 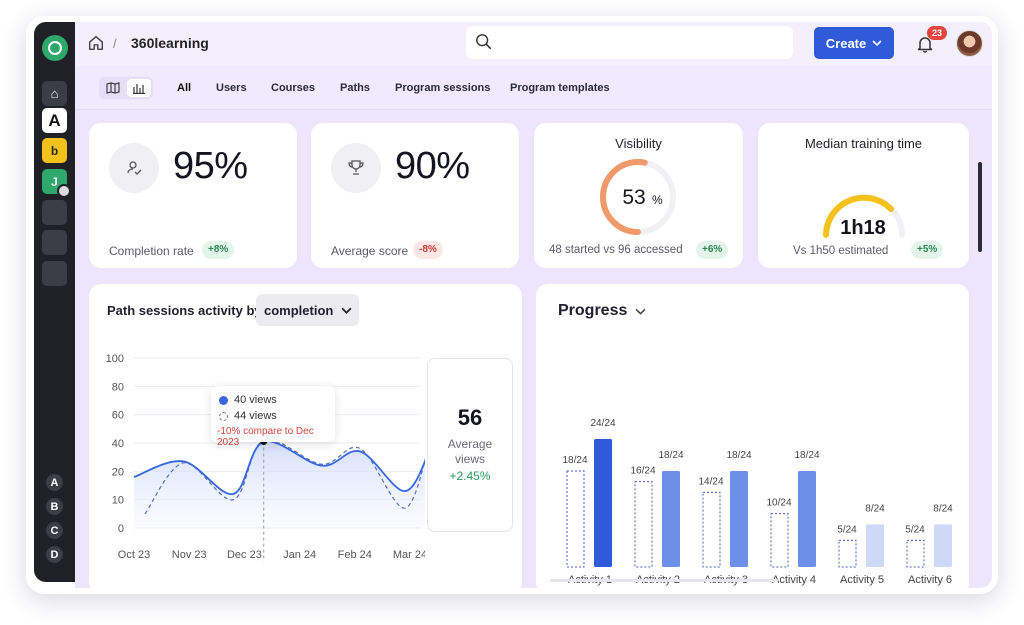 What do you see at coordinates (134, 555) in the screenshot?
I see `x-tick-label: Oct 23` at bounding box center [134, 555].